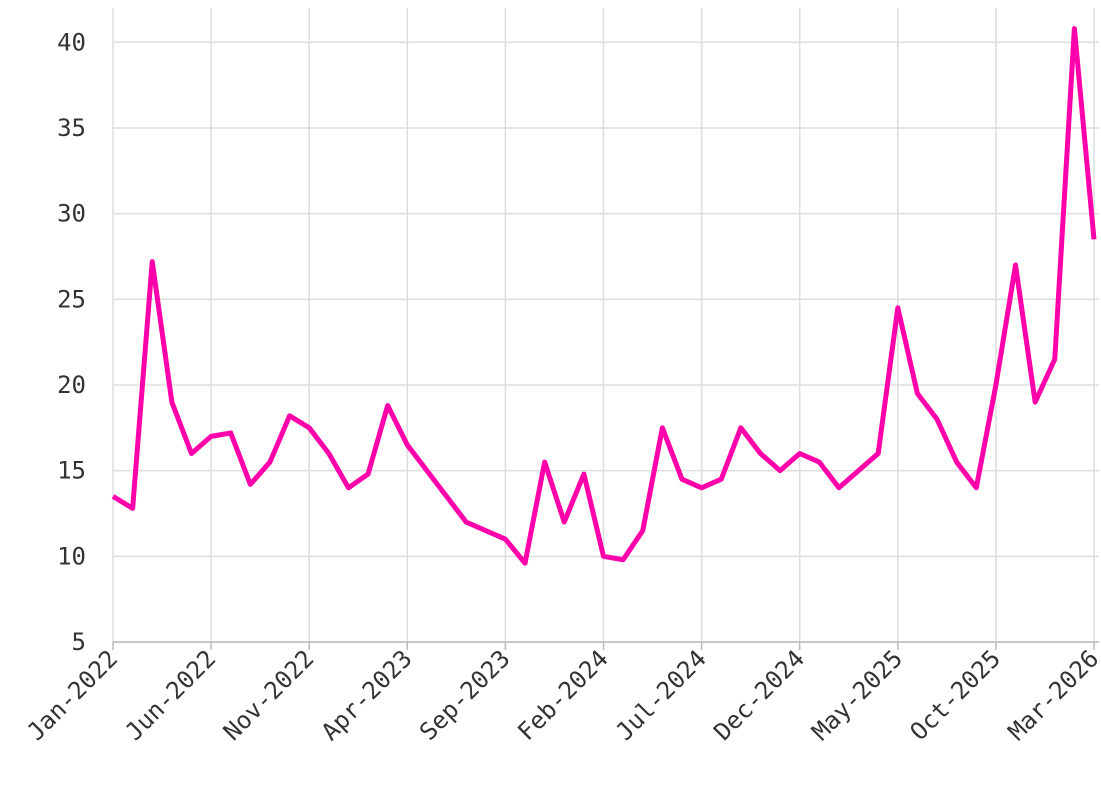 The width and height of the screenshot is (1101, 785). I want to click on x-tick-label: Jun-2022, so click(171, 695).